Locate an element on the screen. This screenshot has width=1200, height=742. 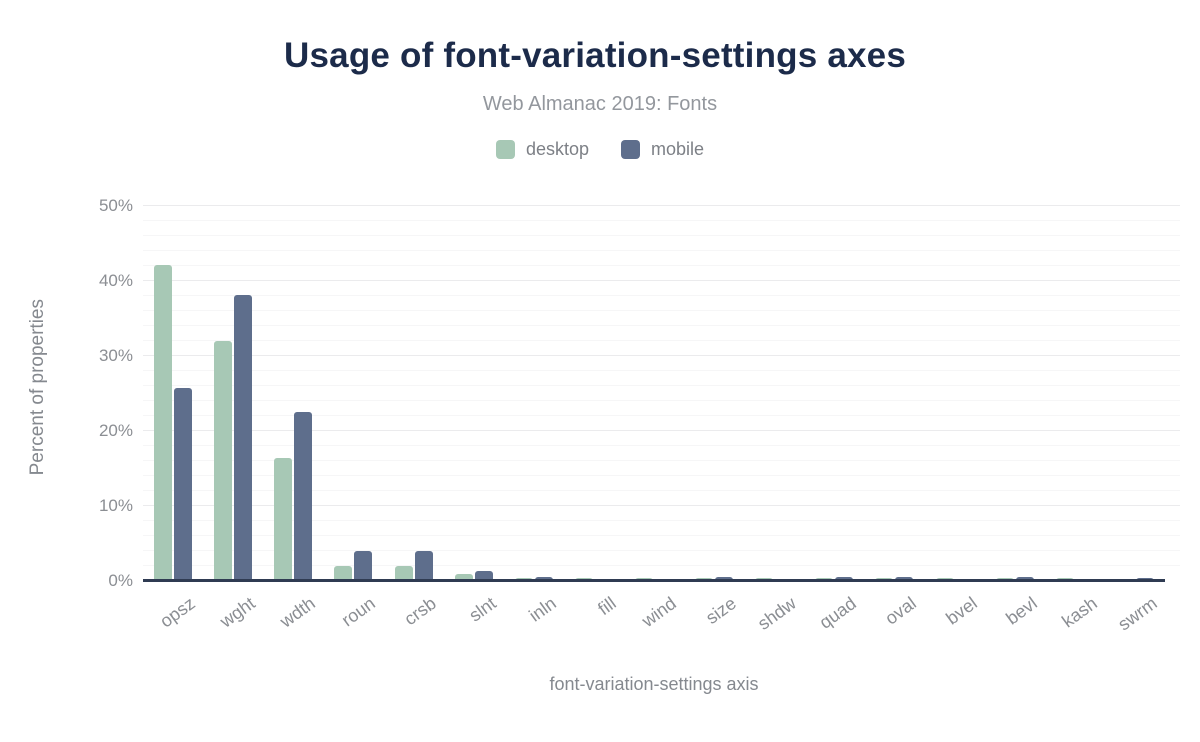
x-category-label-opsz: opsz is located at coordinates (177, 612).